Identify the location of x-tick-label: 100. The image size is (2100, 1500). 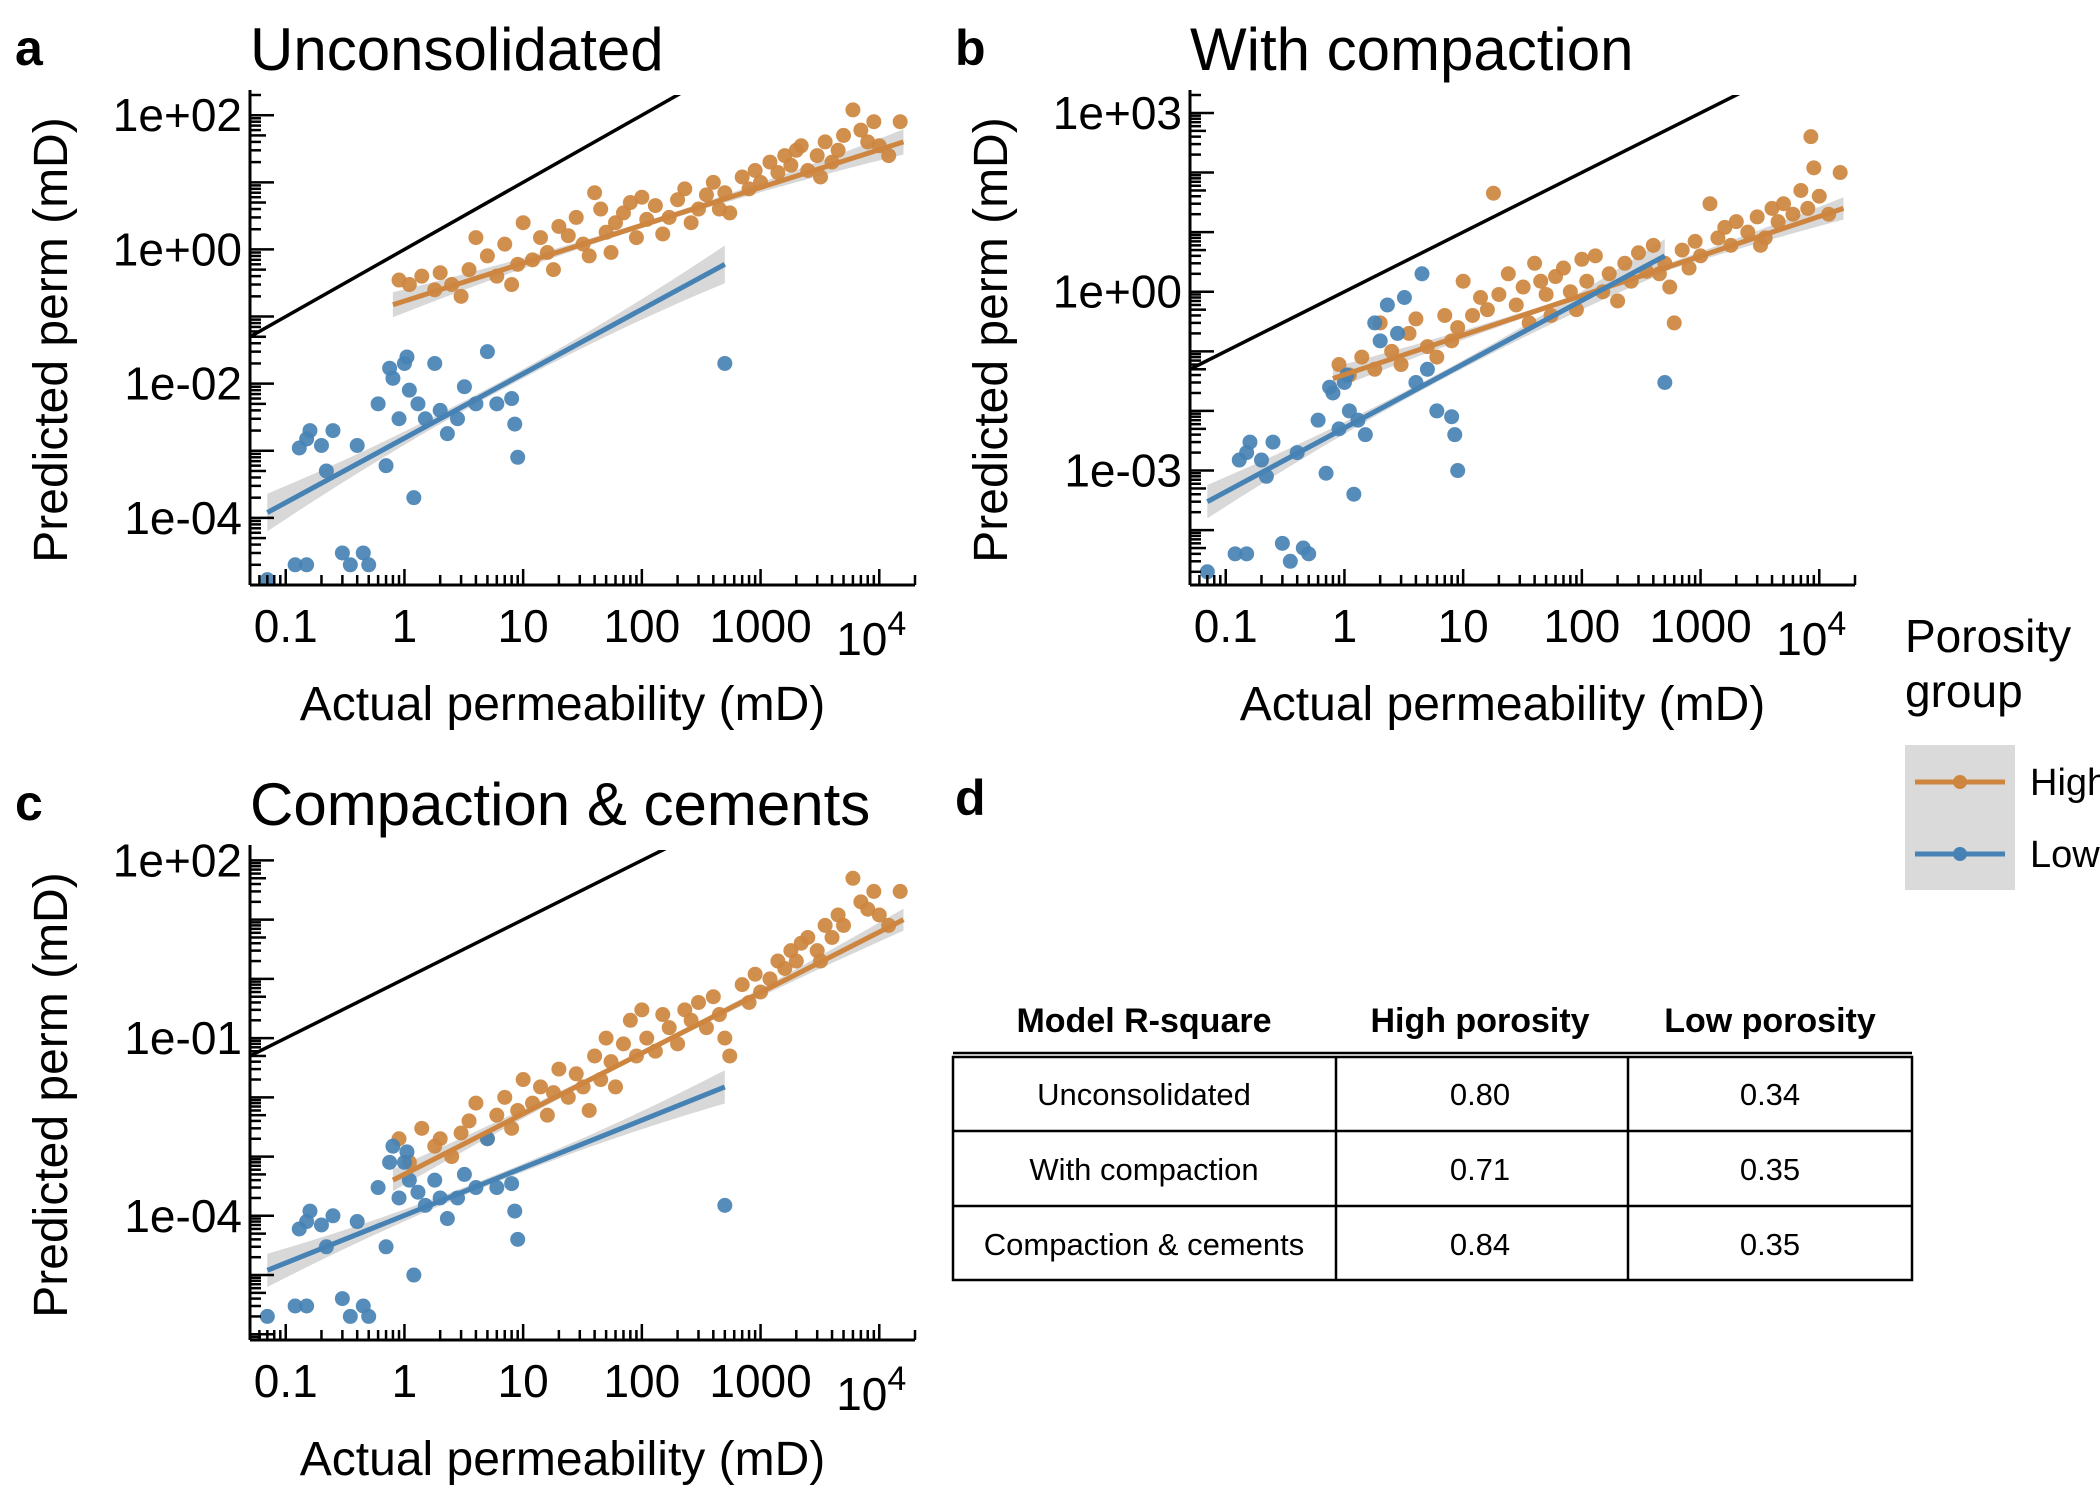
(641, 626).